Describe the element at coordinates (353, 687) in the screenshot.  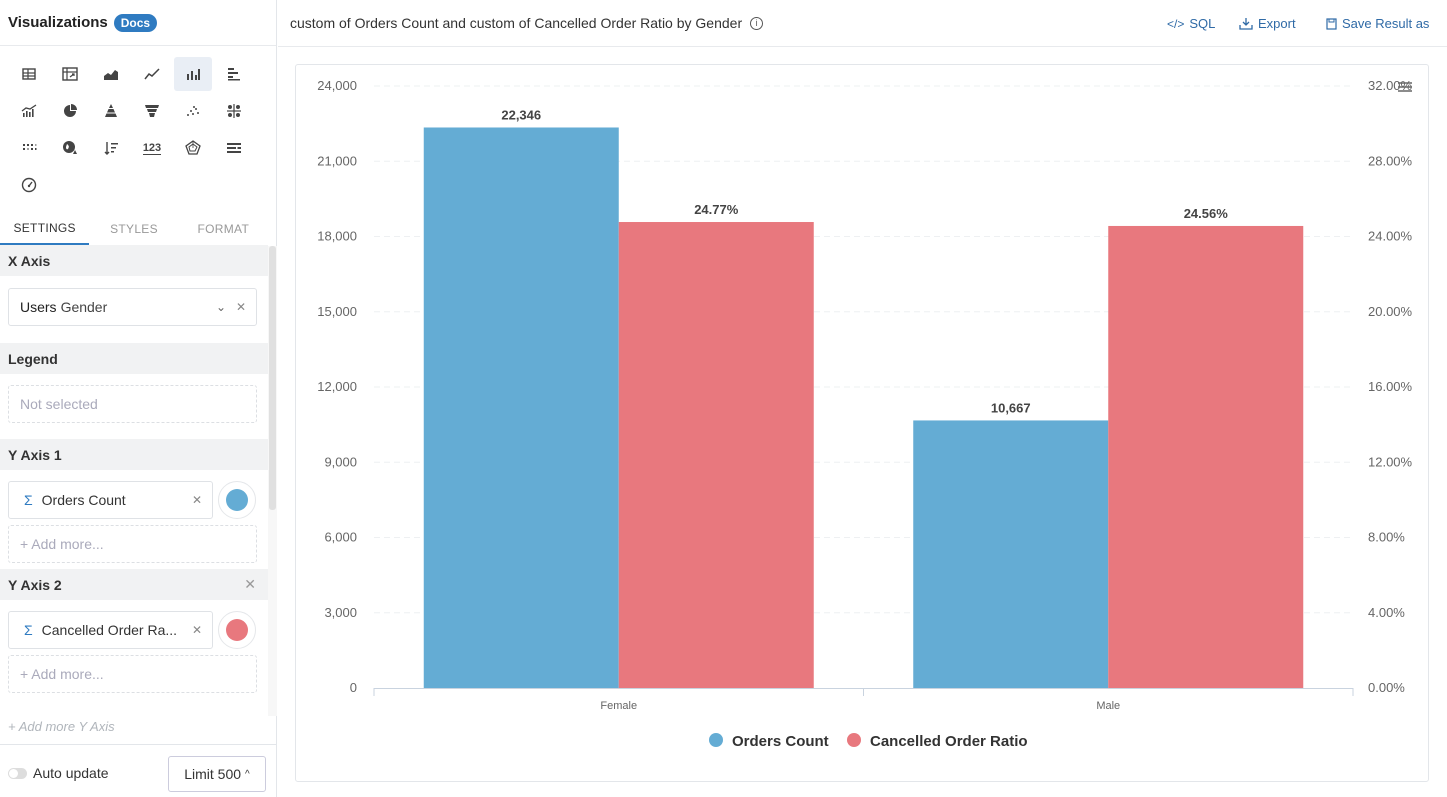
I see `y-left-tick-label: 0` at that location.